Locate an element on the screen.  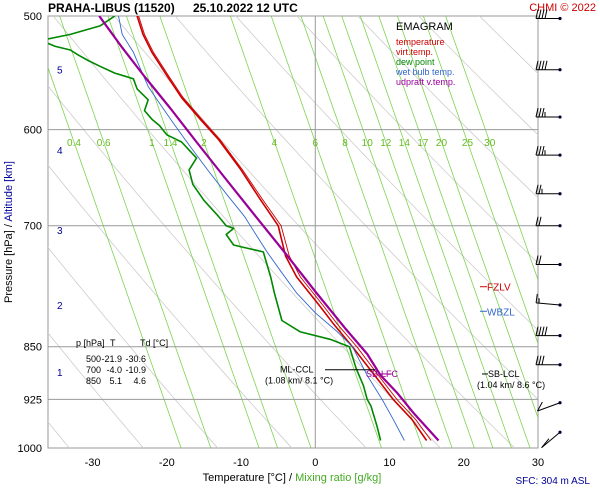
mixing-ratio-label: 8 is located at coordinates (345, 143).